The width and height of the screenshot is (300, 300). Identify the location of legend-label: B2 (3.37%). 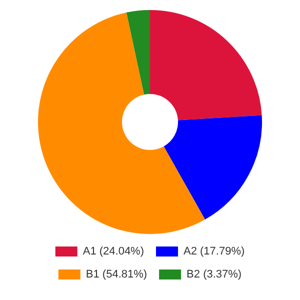
(214, 274).